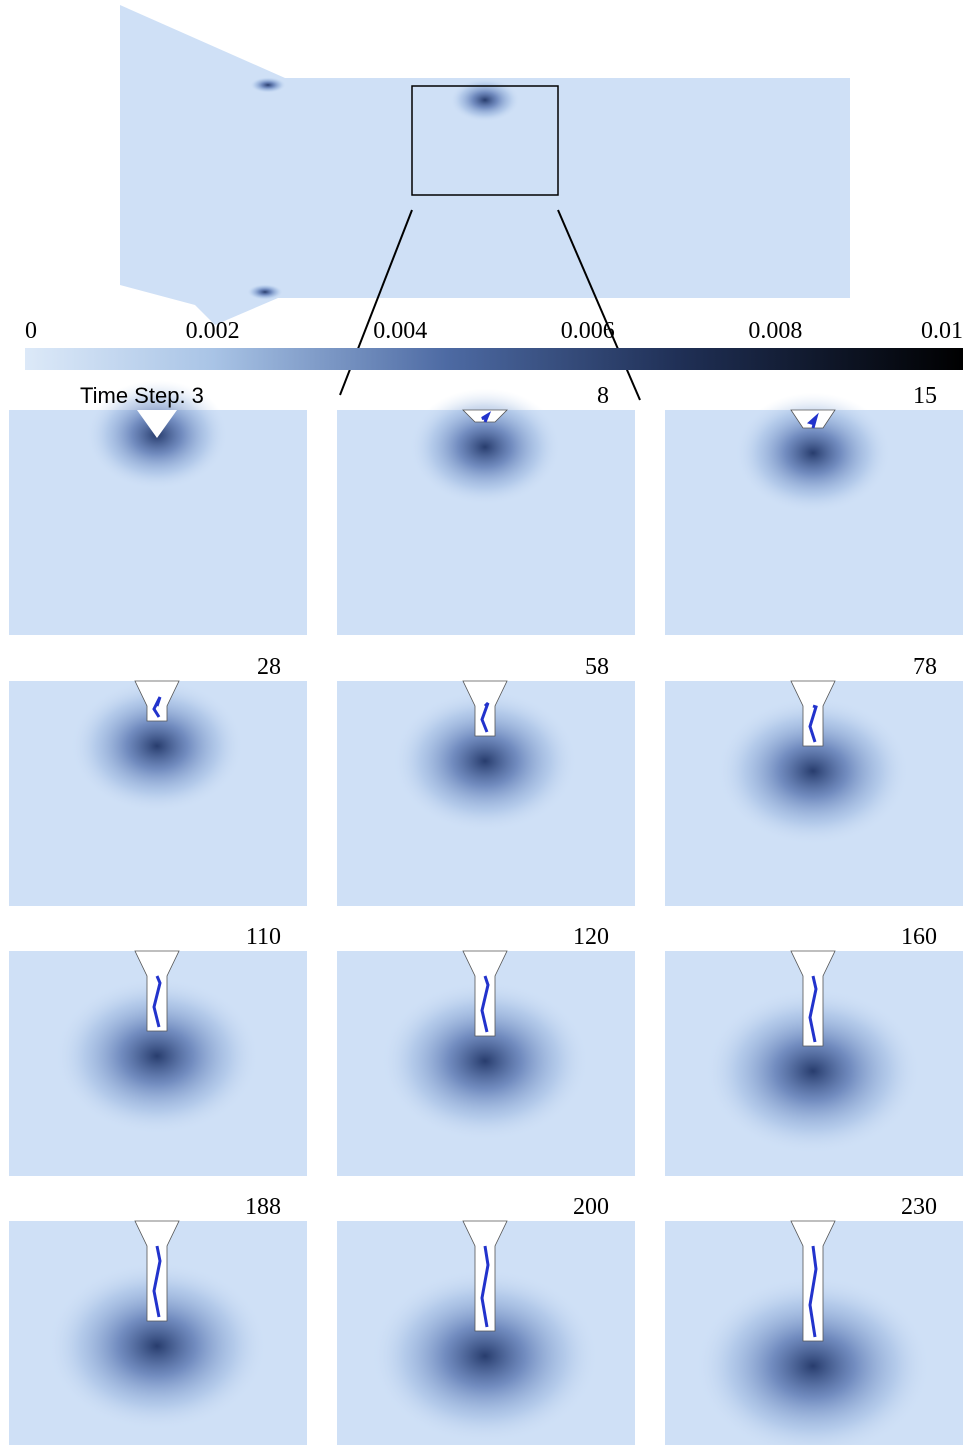 The image size is (968, 1445). What do you see at coordinates (942, 331) in the screenshot?
I see `colorbar-tick-label: 0.01` at bounding box center [942, 331].